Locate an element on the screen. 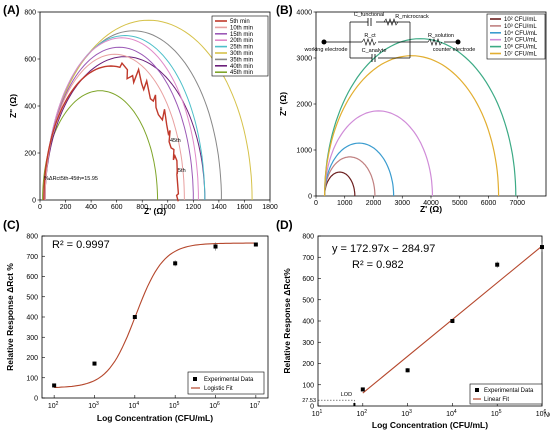 This screenshot has height=438, width=550. legend-entry-a: 45th min is located at coordinates (241, 73).